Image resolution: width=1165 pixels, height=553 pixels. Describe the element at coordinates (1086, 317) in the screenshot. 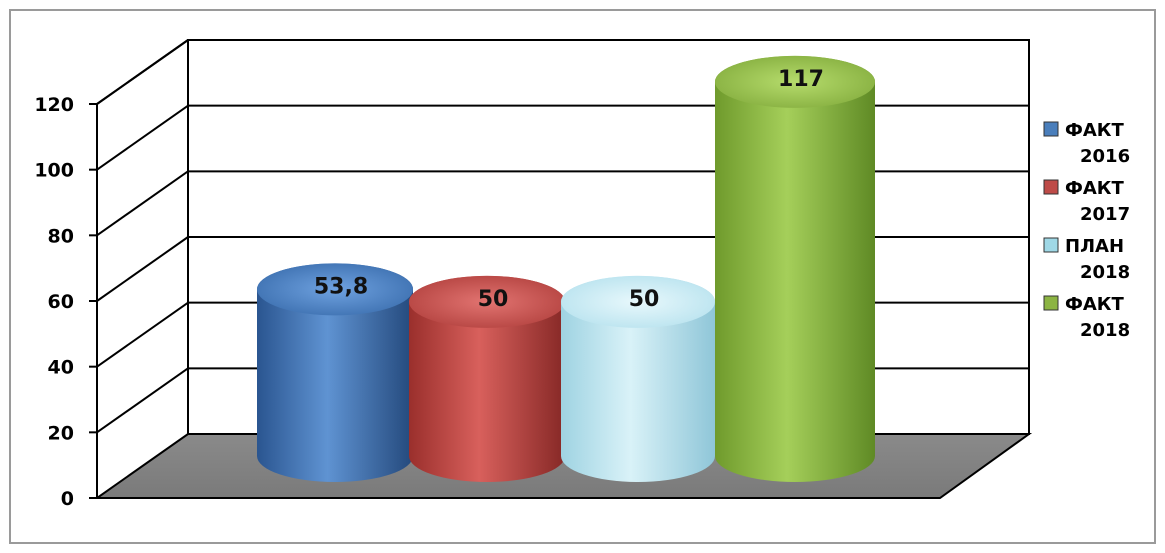

I see `legend-item: ФАКТ 2018` at that location.